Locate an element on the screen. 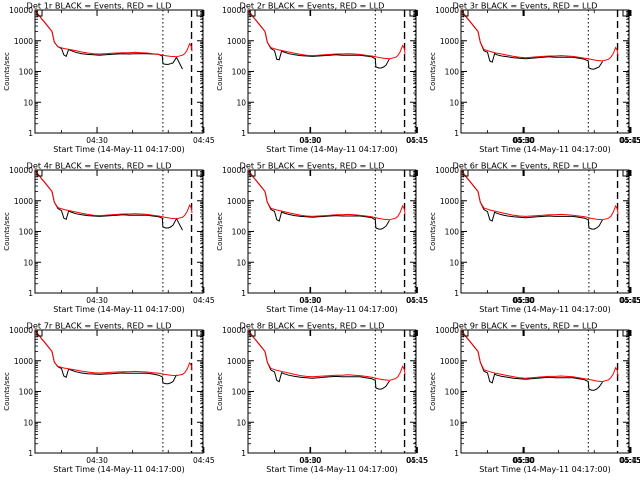 This screenshot has width=640, height=480. panel-title: Det 3r BLACK = Events, RED = LLD is located at coordinates (525, 6).